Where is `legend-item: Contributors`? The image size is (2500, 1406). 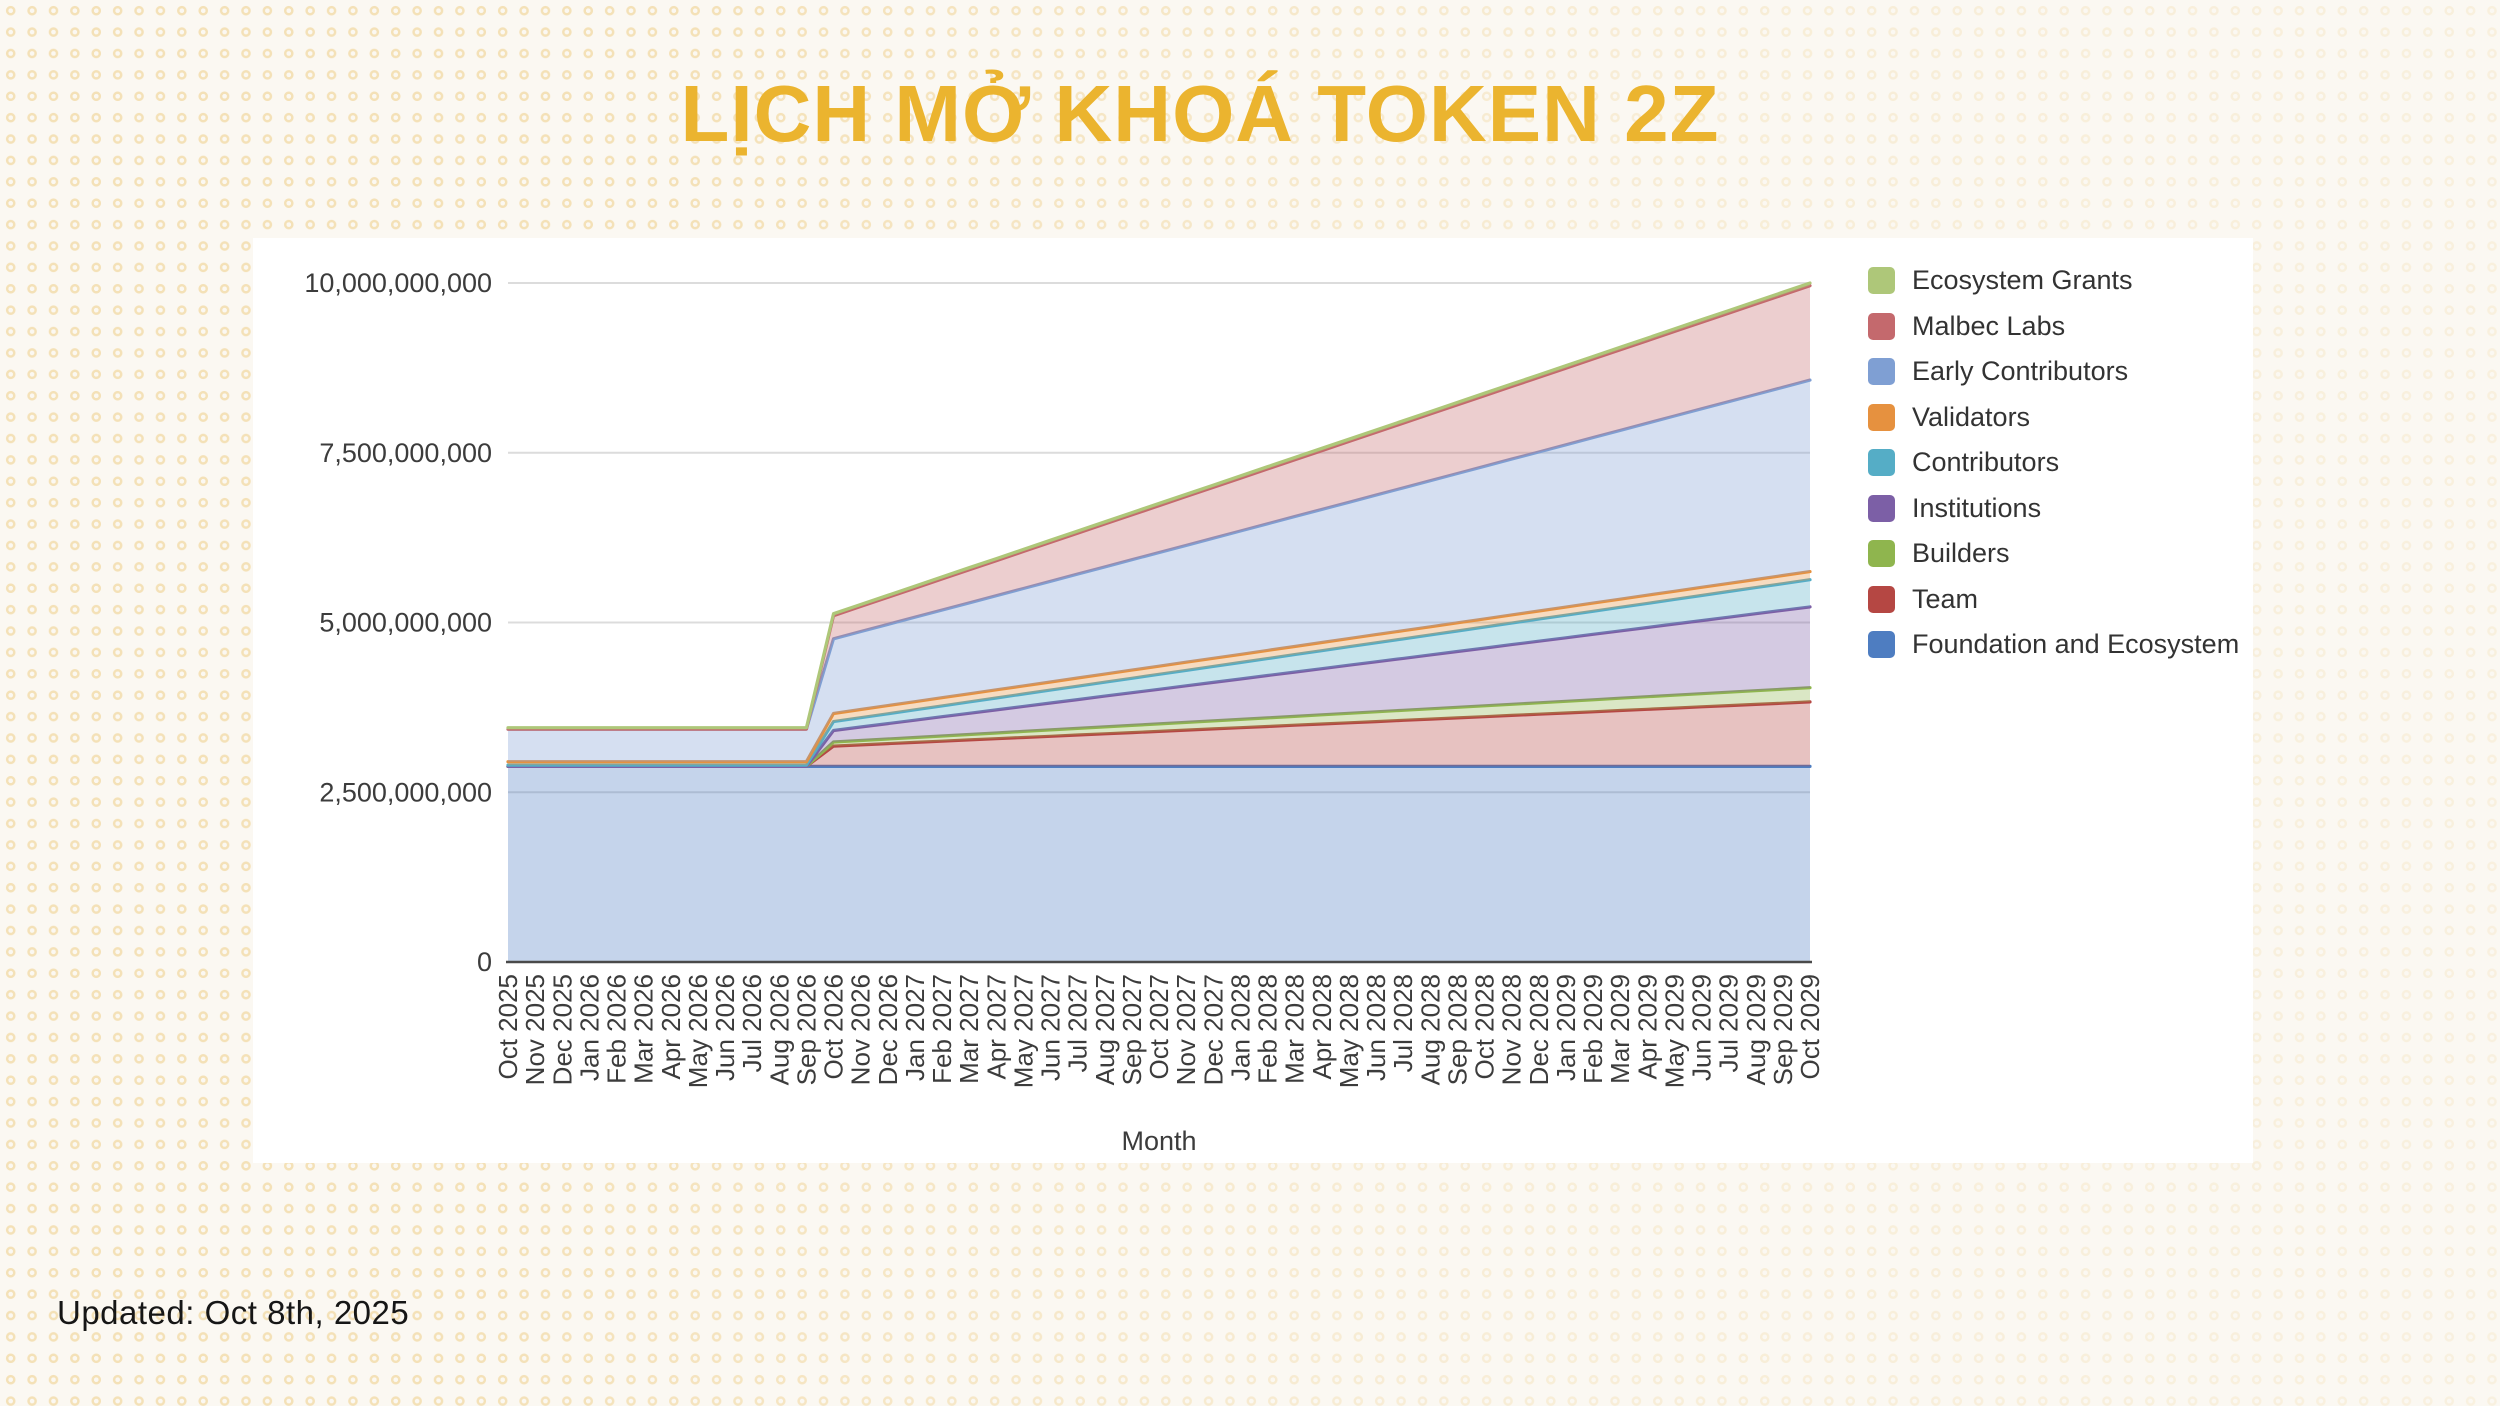
legend-item: Contributors is located at coordinates (2053, 463).